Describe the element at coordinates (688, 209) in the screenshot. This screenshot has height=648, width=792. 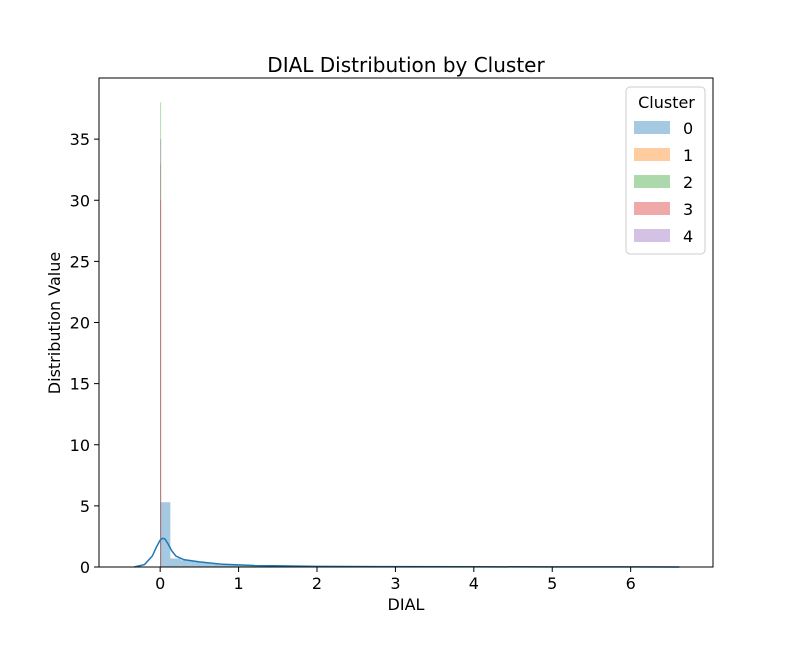
I see `legend-label-cluster-3: 3` at that location.